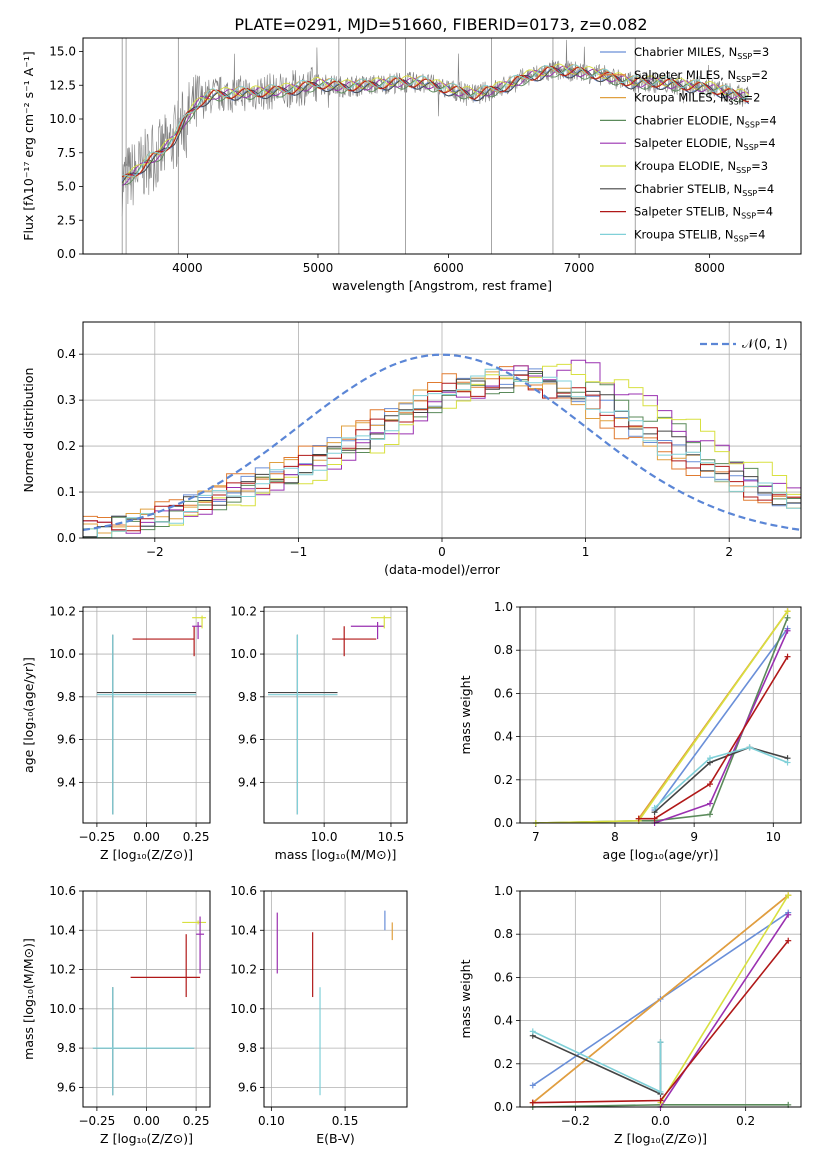  I want to click on x-tick-label: 0.15, so click(345, 1121).